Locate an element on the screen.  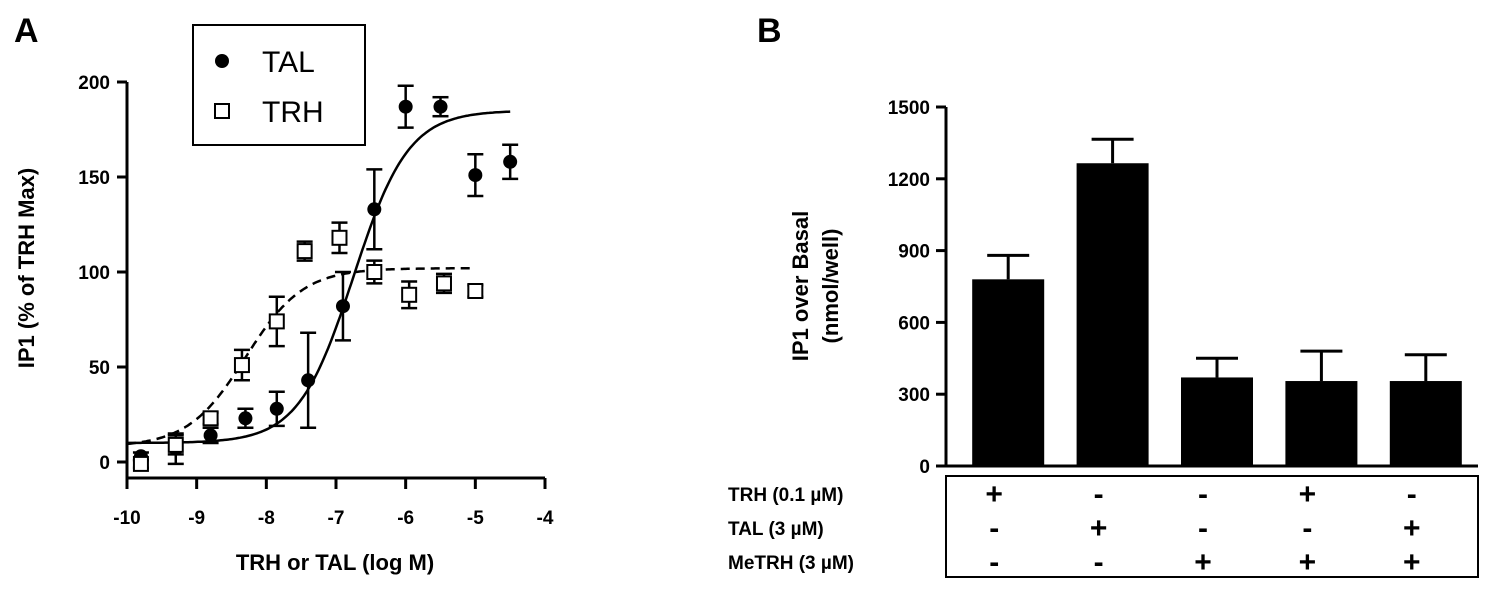
legend-tal-label: TAL is located at coordinates (288, 62).